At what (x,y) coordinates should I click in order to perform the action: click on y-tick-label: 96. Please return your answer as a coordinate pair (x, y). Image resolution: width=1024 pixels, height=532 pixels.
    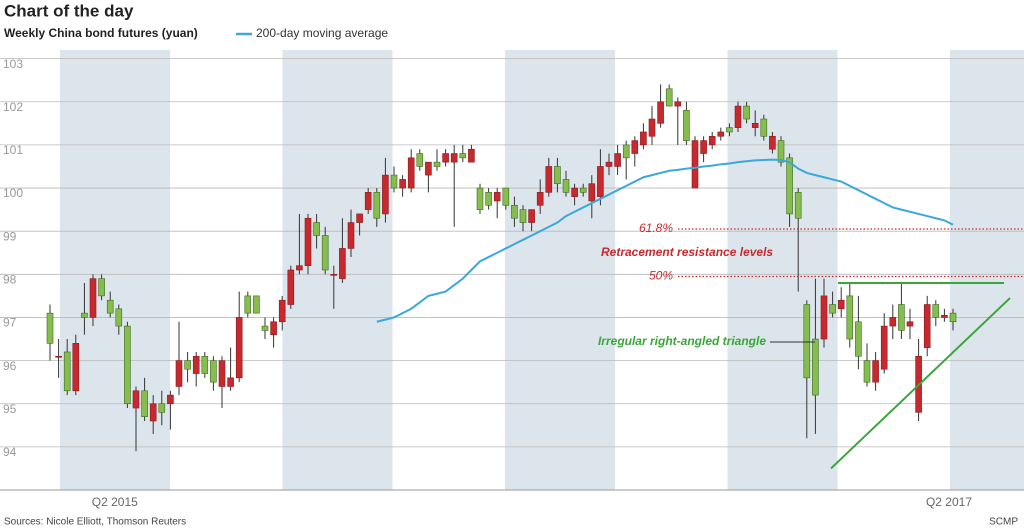
    Looking at the image, I should click on (10, 366).